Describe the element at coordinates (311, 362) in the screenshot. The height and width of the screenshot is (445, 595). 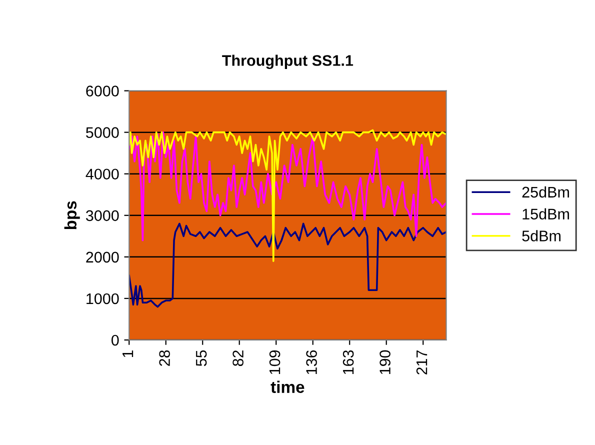
I see `x-tick-label: 136` at that location.